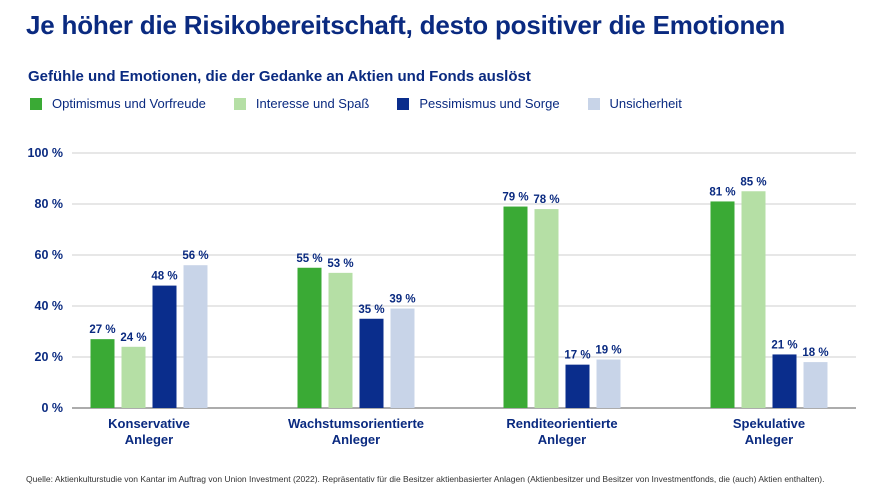  What do you see at coordinates (815, 353) in the screenshot?
I see `data-label: 18 %` at bounding box center [815, 353].